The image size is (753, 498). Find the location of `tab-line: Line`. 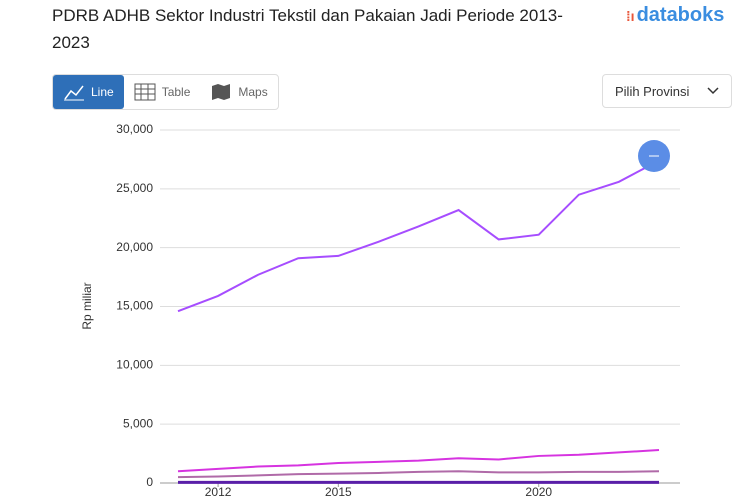

tab-line: Line is located at coordinates (88, 92).